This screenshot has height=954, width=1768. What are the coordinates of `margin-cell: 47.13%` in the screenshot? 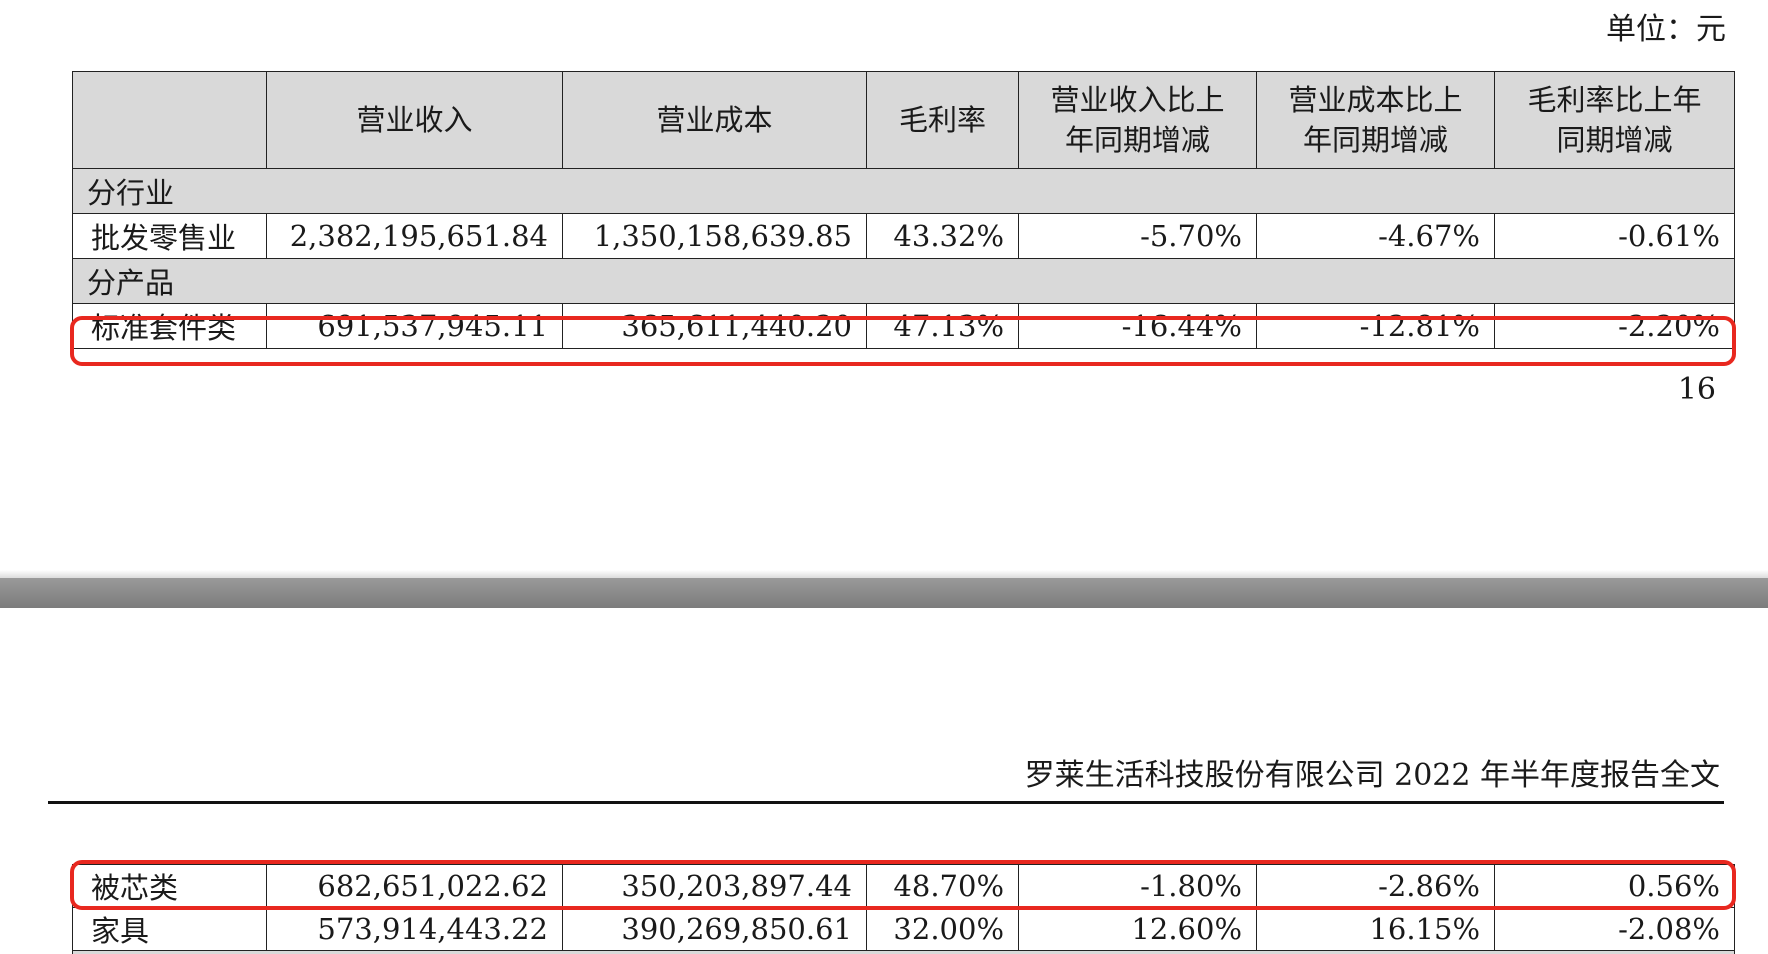 It's located at (942, 326).